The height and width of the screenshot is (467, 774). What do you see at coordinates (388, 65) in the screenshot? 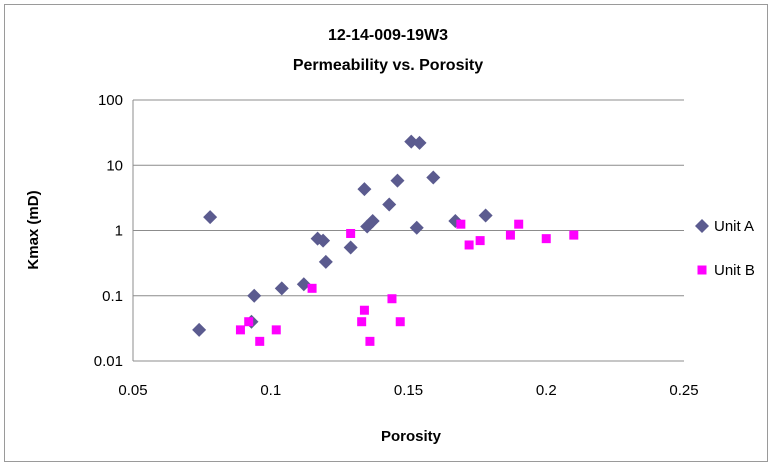
I see `chart-subtitle: Permeability vs. Porosity` at bounding box center [388, 65].